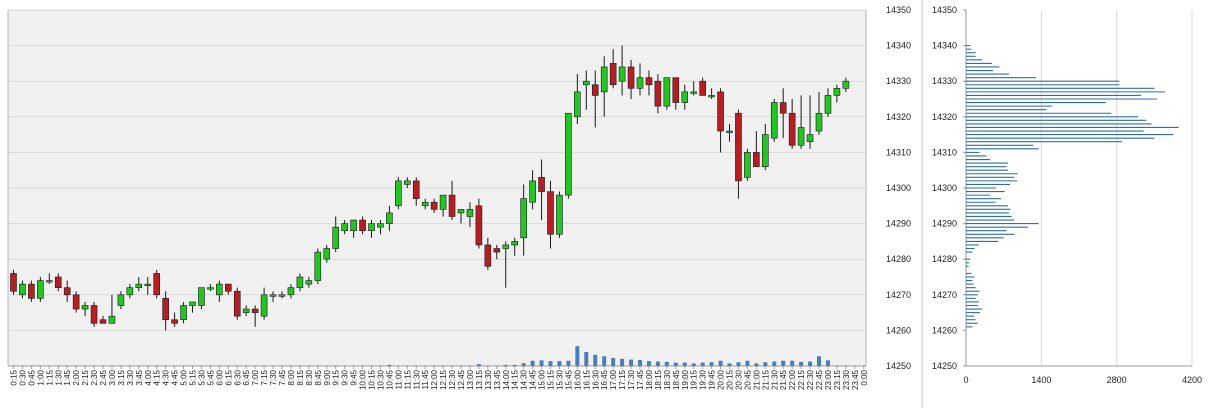  Describe the element at coordinates (76, 377) in the screenshot. I see `x-tick-label: 2:00` at that location.